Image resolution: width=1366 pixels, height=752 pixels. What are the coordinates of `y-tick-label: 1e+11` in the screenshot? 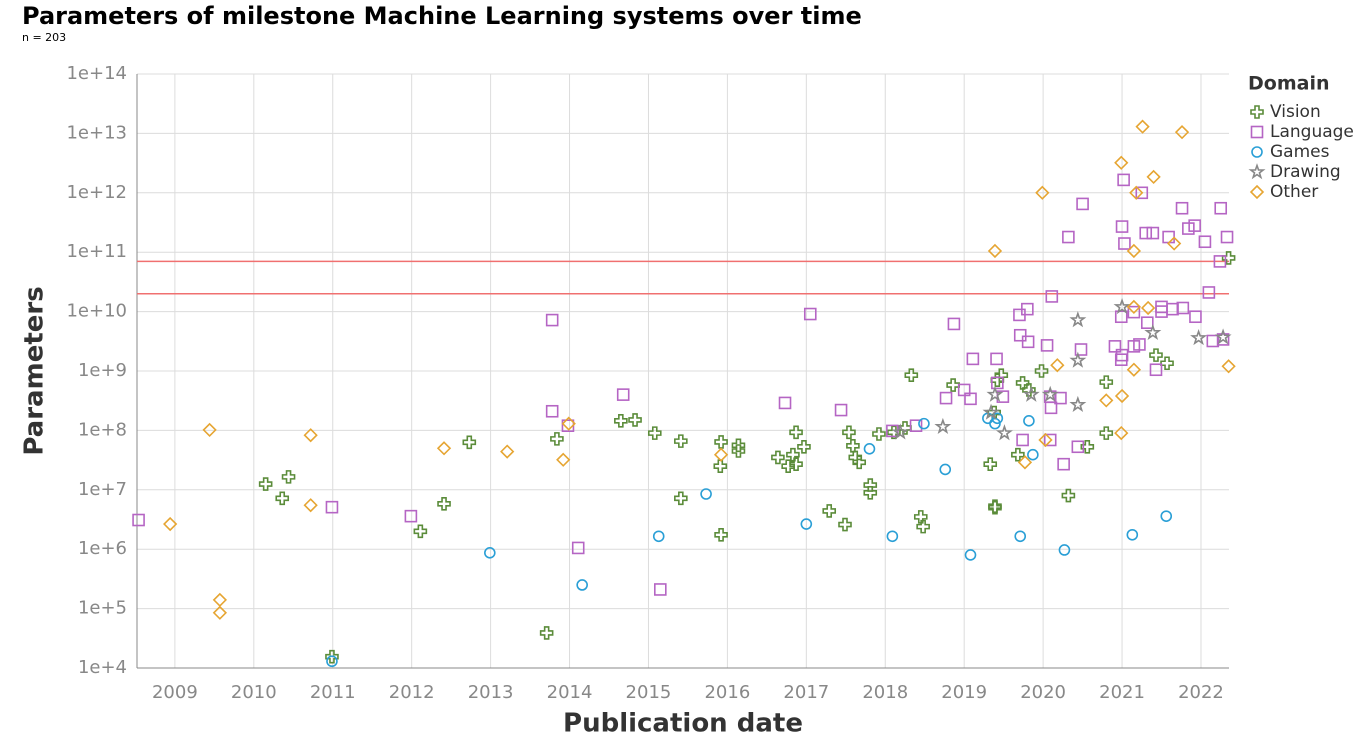 It's located at (96, 251).